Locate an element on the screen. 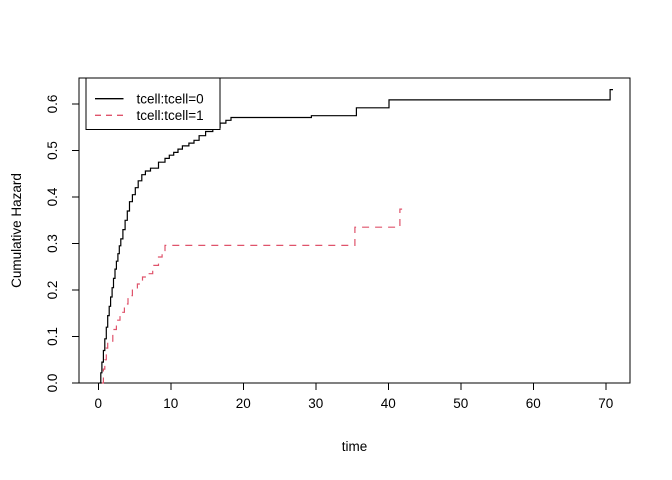 The height and width of the screenshot is (480, 672). legend-box is located at coordinates (153, 103).